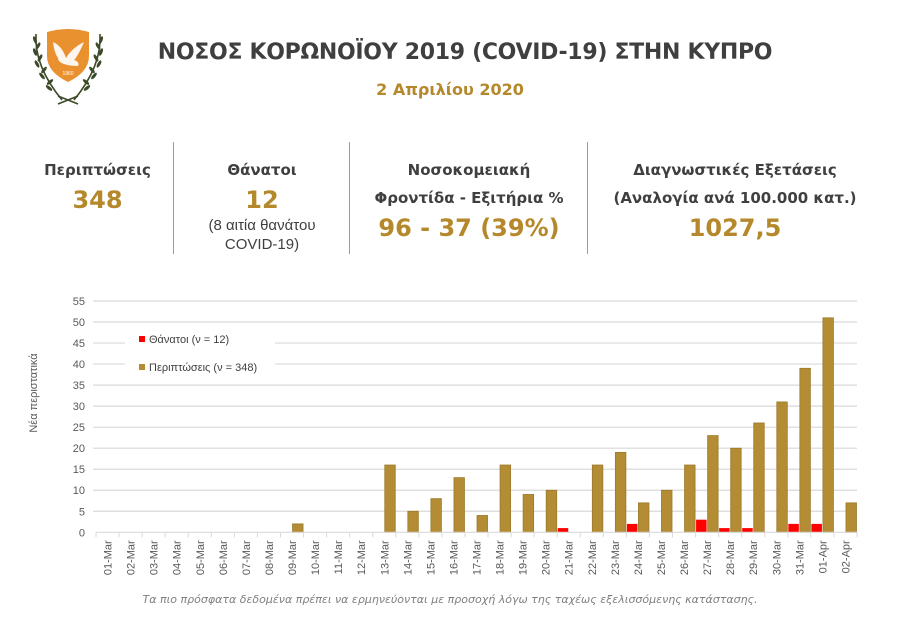 Image resolution: width=900 pixels, height=623 pixels. I want to click on logo-year: 1960, so click(67, 74).